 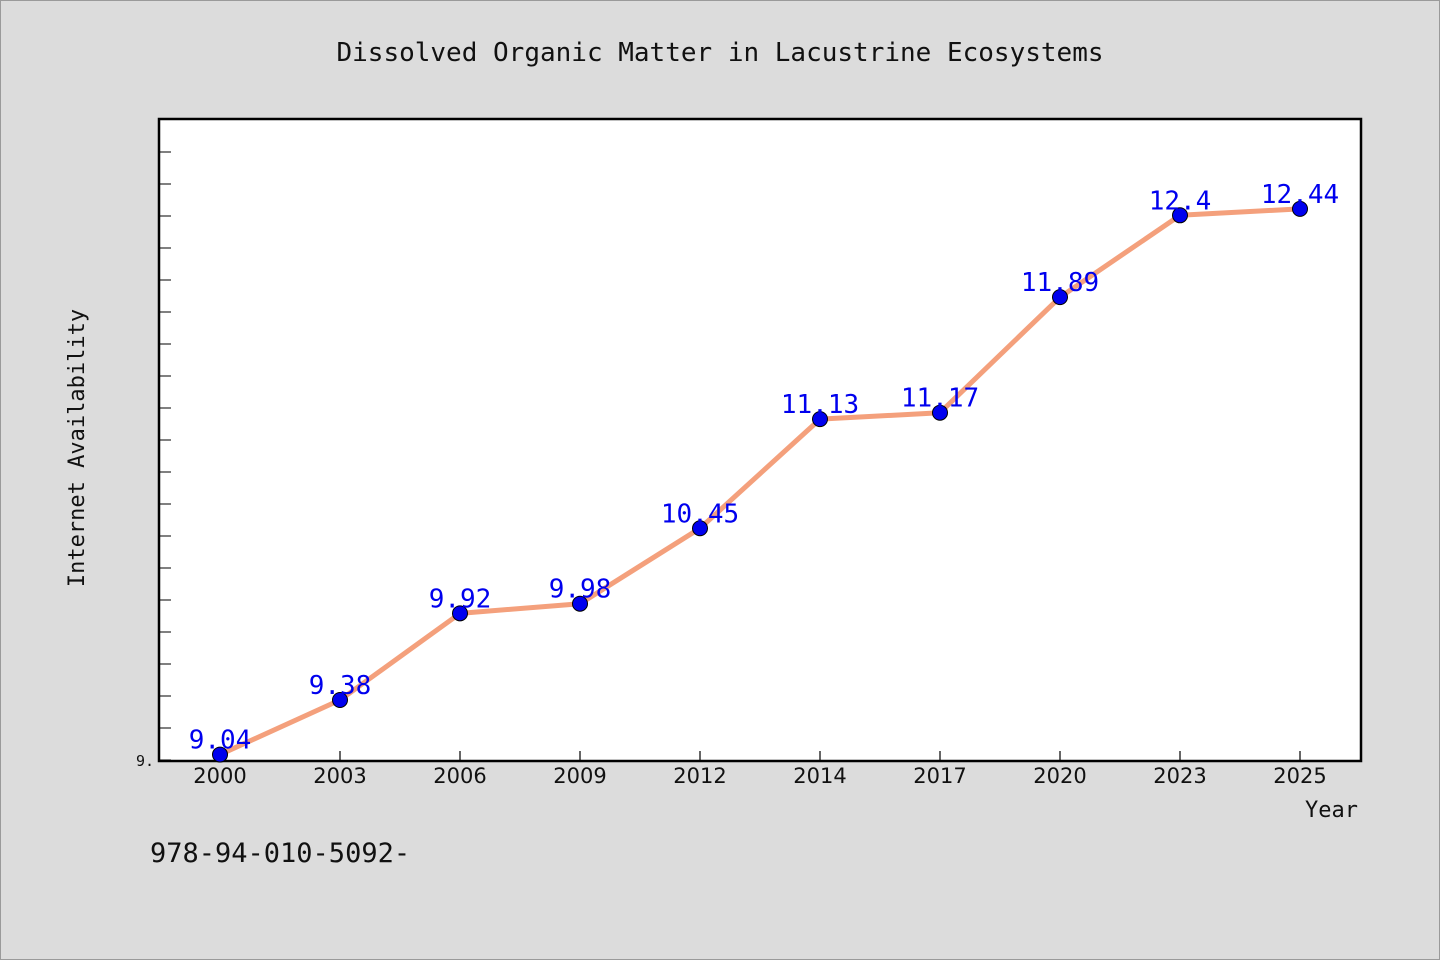 I want to click on y-tick-label: 9., so click(x=145, y=761).